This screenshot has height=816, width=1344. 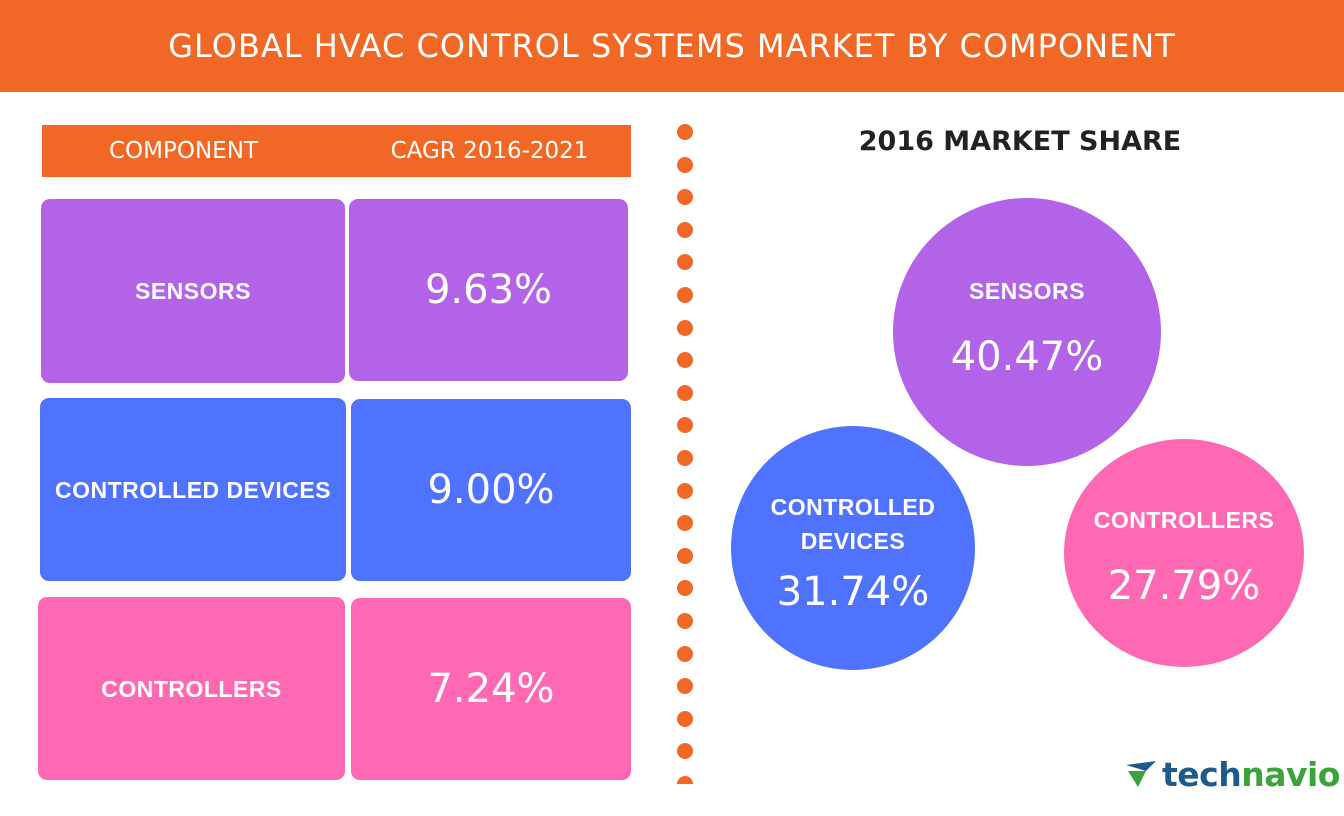 I want to click on technavio-logo-icon, so click(x=1141, y=774).